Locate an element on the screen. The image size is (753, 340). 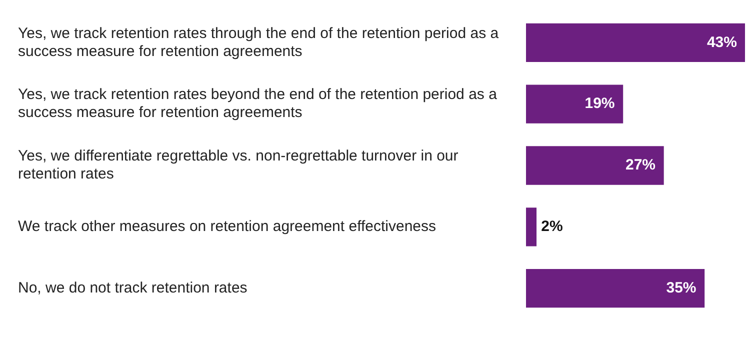
y-tick-label: No, we do not track retention rates is located at coordinates (133, 287).